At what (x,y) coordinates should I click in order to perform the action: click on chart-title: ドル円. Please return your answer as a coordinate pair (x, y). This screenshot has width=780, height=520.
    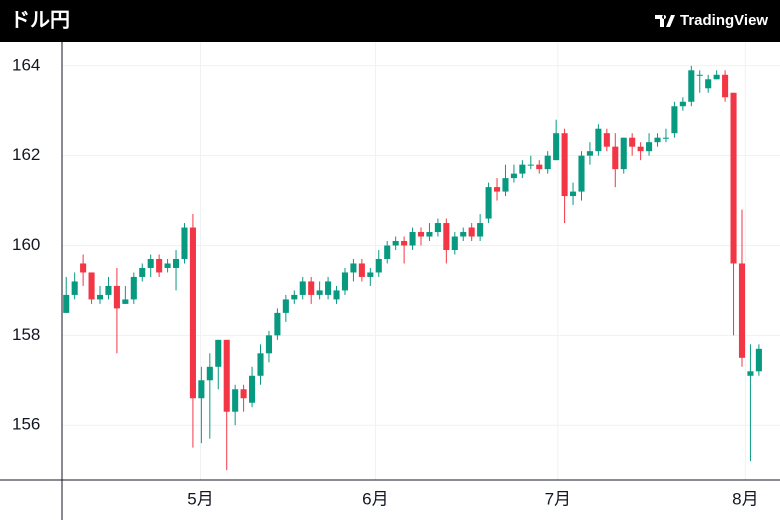
    Looking at the image, I should click on (40, 20).